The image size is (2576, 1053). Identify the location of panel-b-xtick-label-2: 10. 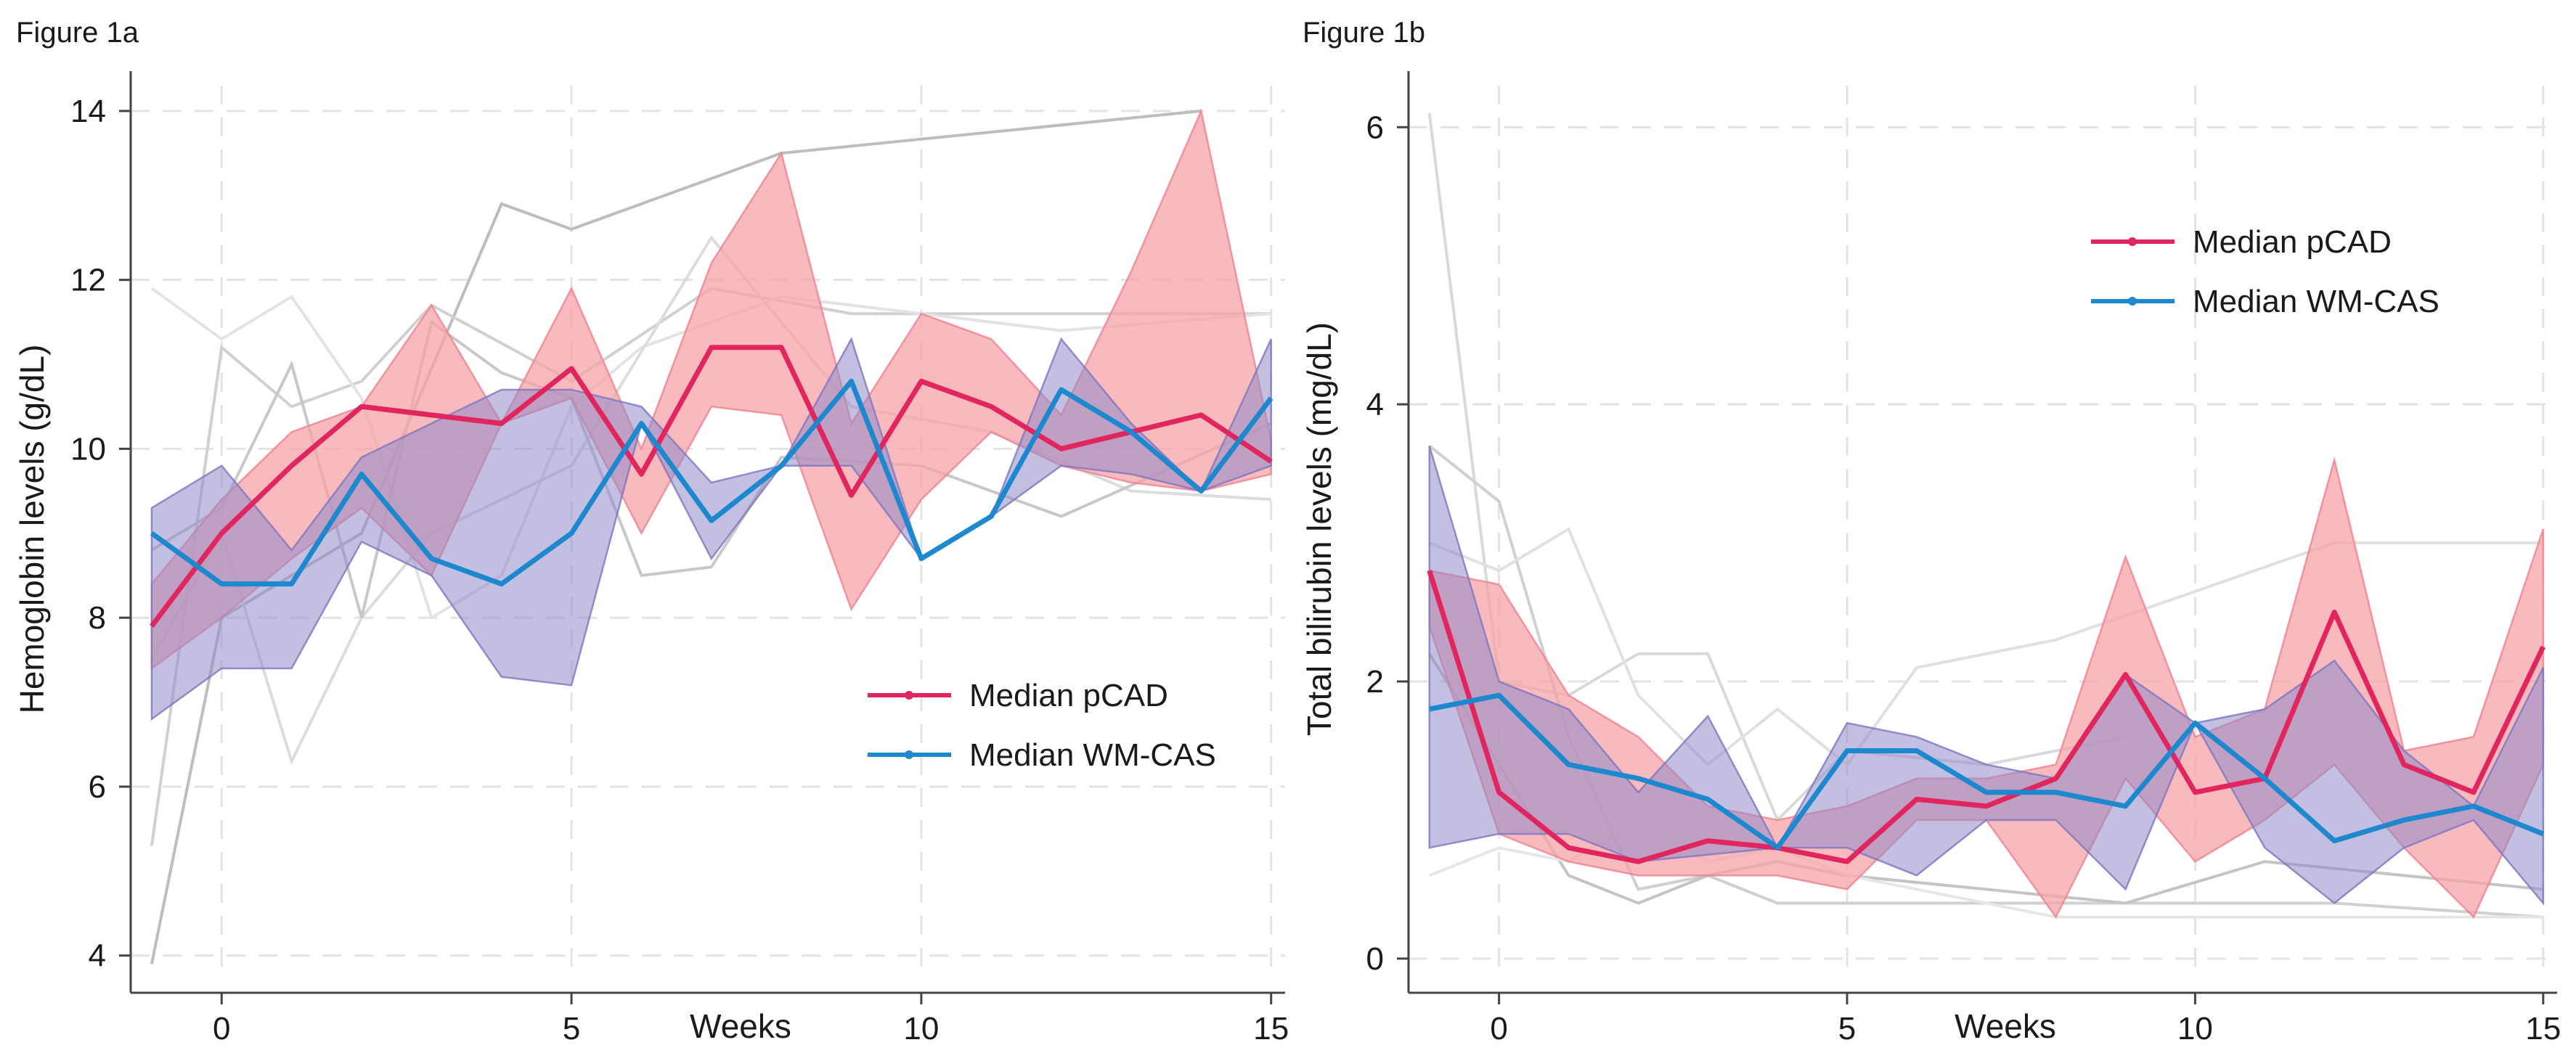
(2195, 1029).